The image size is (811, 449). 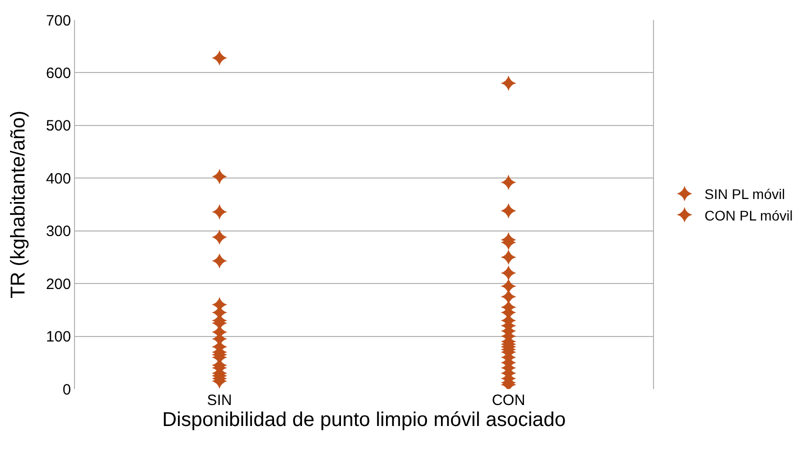 What do you see at coordinates (748, 215) in the screenshot?
I see `legend-label: CON PL móvil` at bounding box center [748, 215].